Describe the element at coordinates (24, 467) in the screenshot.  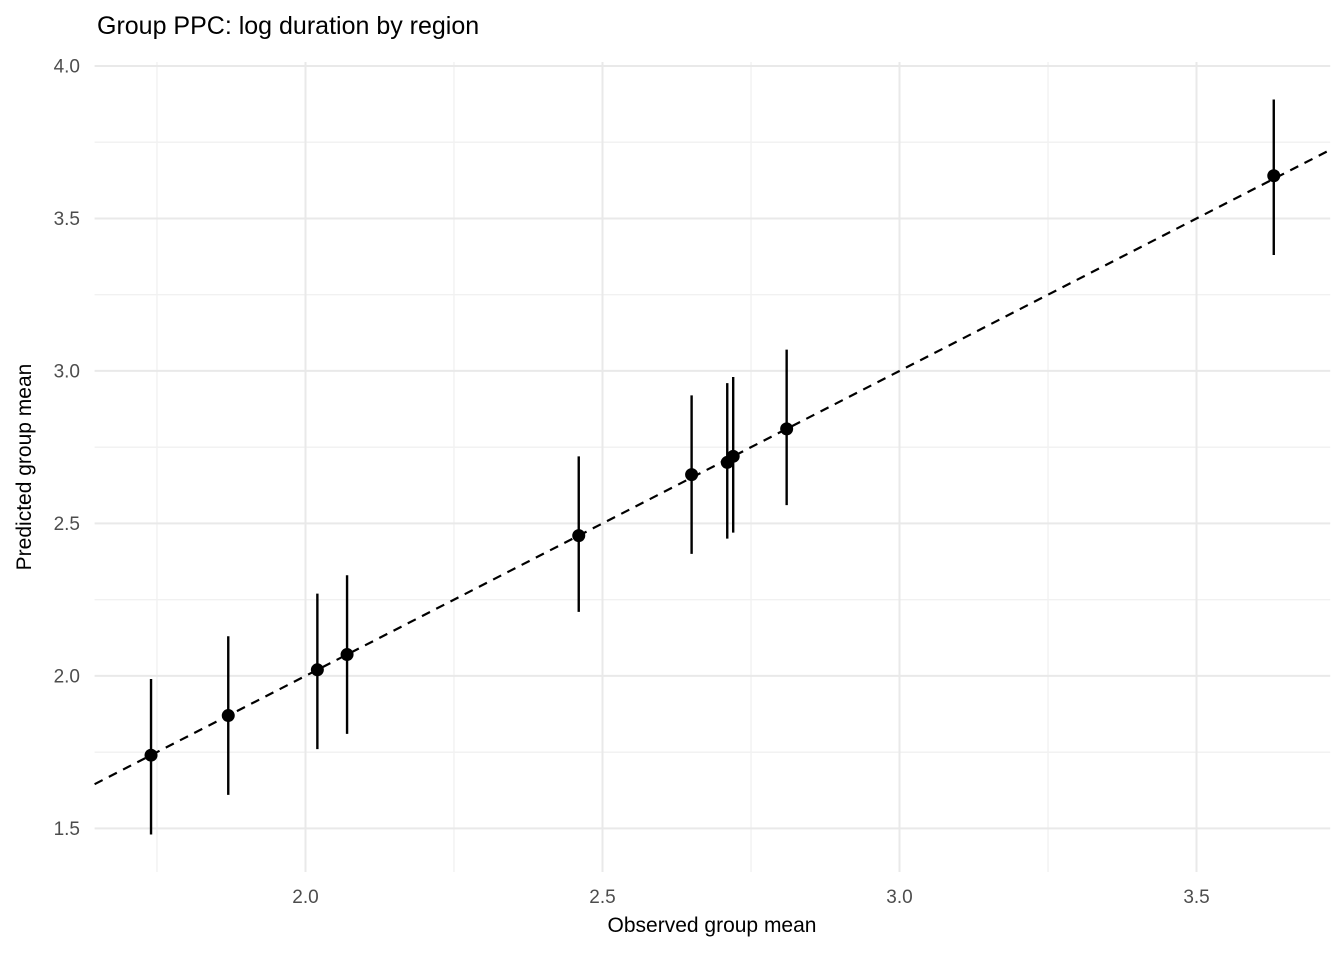
I see `y-axis-title: Predicted group mean` at that location.